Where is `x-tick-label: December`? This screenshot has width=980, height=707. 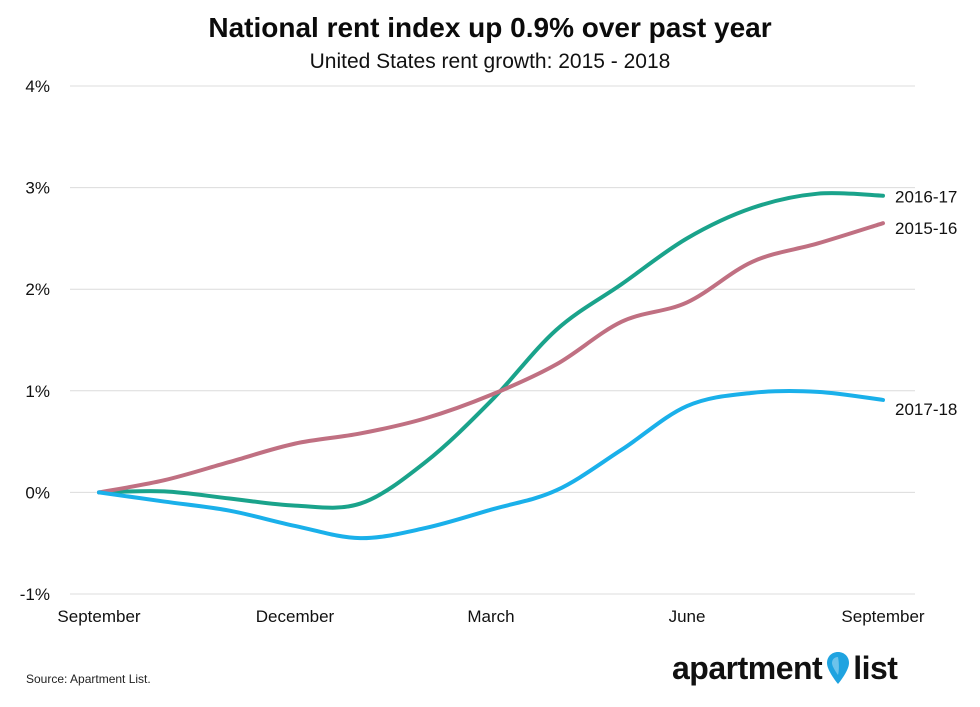
x-tick-label: December is located at coordinates (295, 616).